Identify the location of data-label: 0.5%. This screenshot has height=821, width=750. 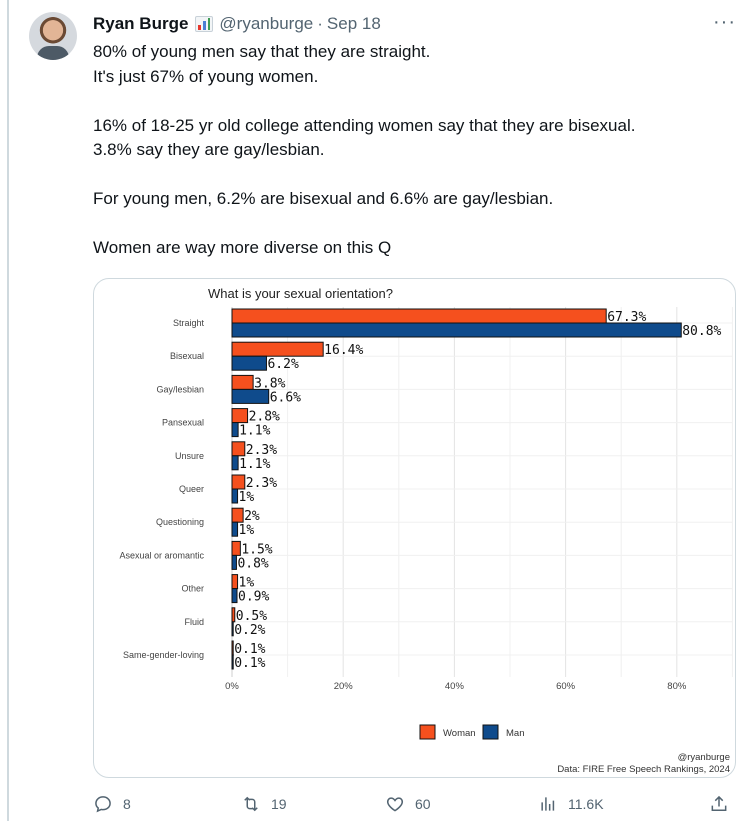
(251, 616).